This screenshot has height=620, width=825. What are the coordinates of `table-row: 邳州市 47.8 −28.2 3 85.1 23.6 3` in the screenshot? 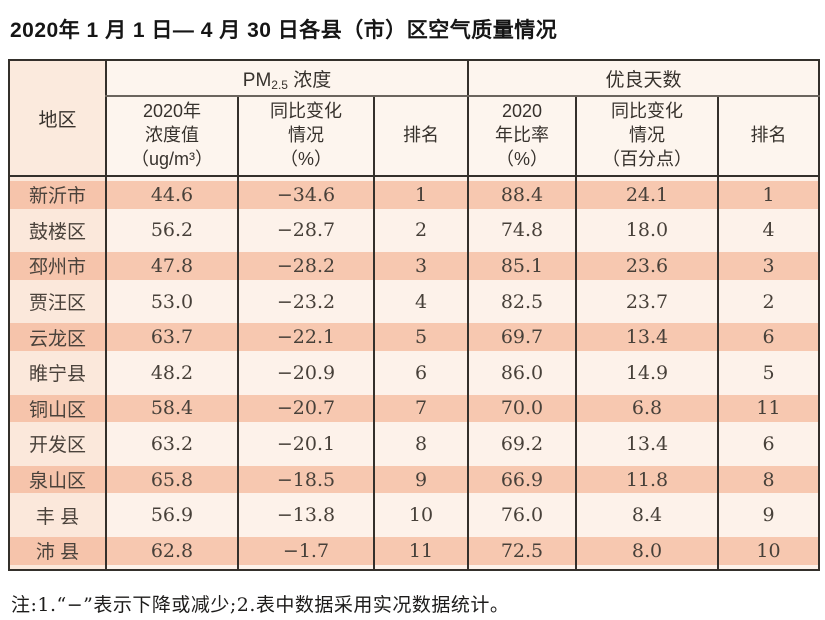 It's located at (414, 266).